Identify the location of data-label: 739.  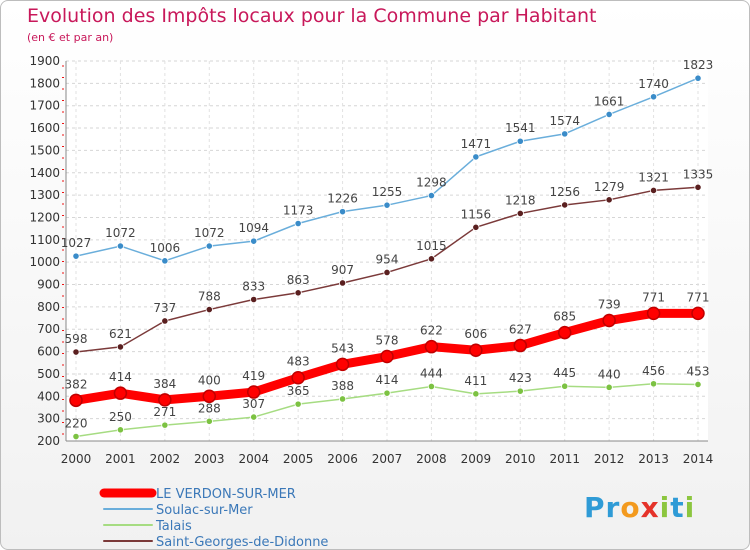
(609, 305).